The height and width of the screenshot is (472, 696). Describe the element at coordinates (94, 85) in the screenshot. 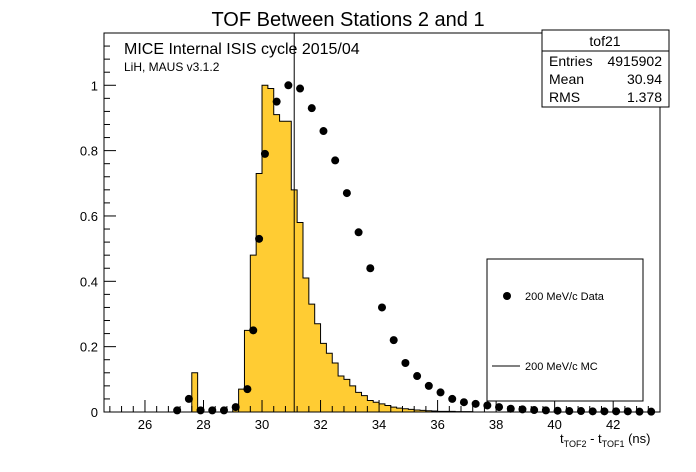

I see `y-tick-label: 1` at that location.